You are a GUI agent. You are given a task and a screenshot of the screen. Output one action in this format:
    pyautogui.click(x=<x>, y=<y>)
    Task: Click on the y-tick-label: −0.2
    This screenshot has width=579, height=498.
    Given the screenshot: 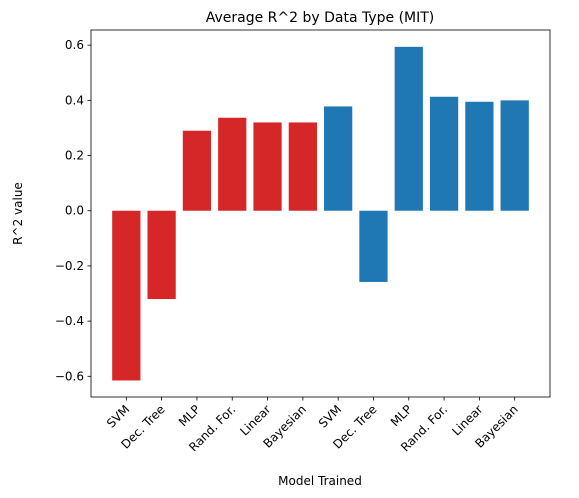 What is the action you would take?
    pyautogui.click(x=69, y=266)
    